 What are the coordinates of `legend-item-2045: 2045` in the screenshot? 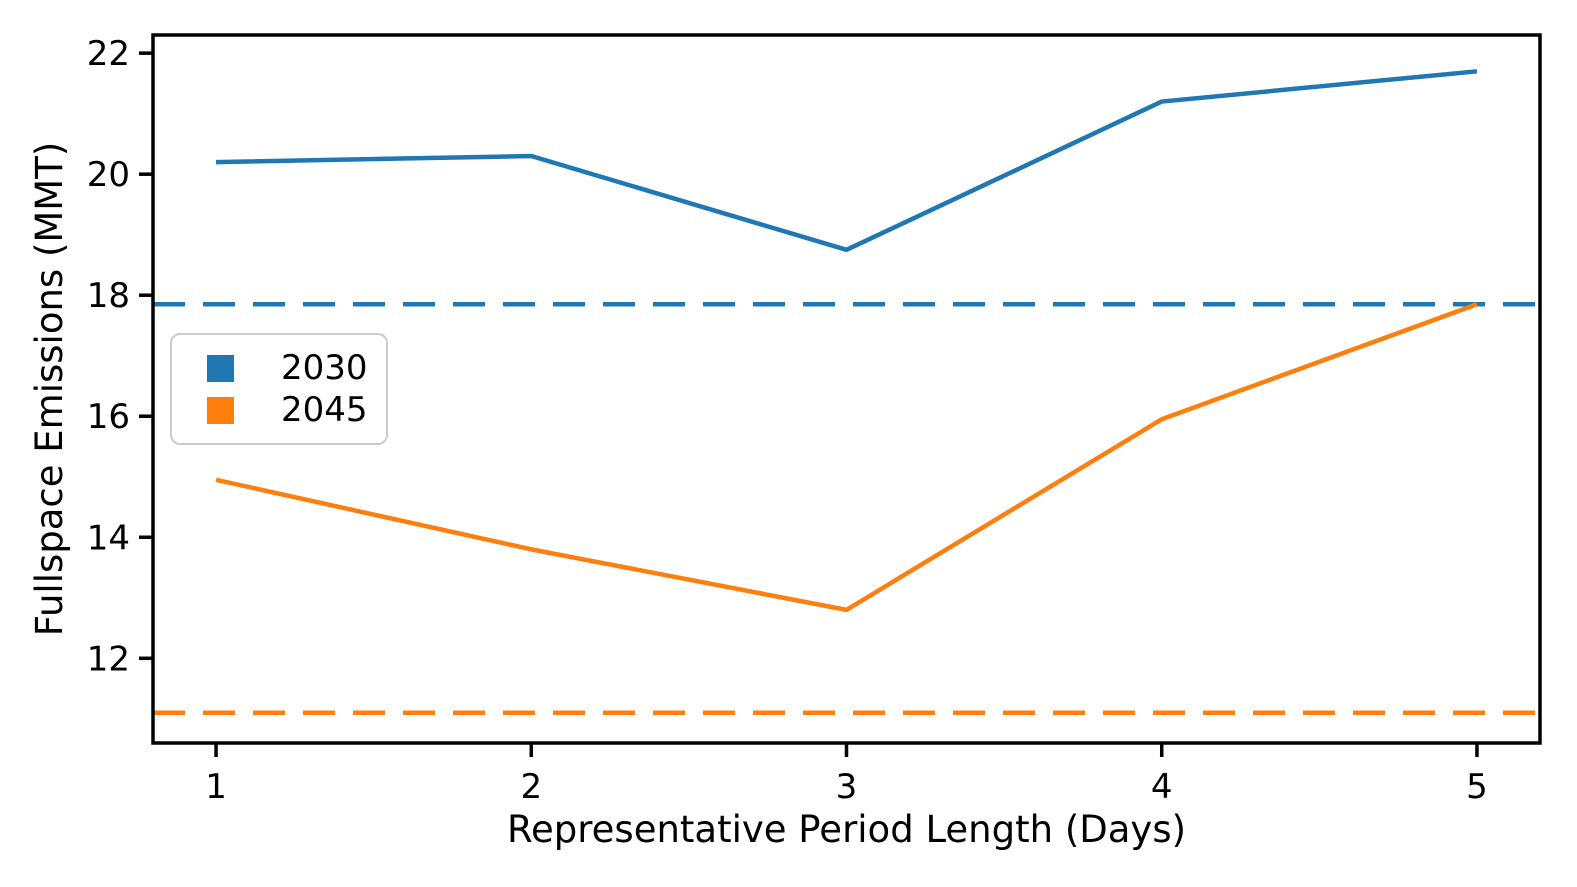 It's located at (296, 410).